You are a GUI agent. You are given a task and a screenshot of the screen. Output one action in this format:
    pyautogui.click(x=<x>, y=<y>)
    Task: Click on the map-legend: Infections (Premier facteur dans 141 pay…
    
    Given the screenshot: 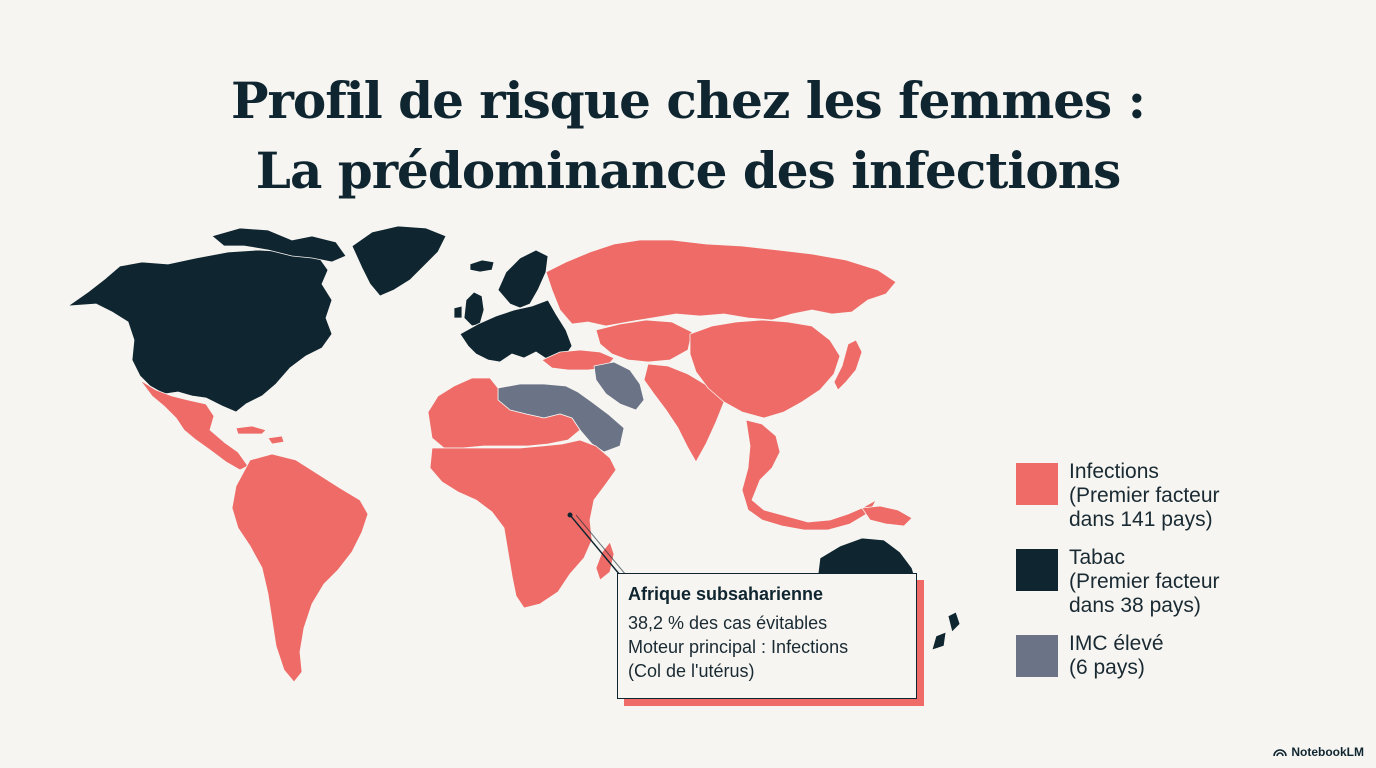 What is the action you would take?
    pyautogui.click(x=1181, y=589)
    